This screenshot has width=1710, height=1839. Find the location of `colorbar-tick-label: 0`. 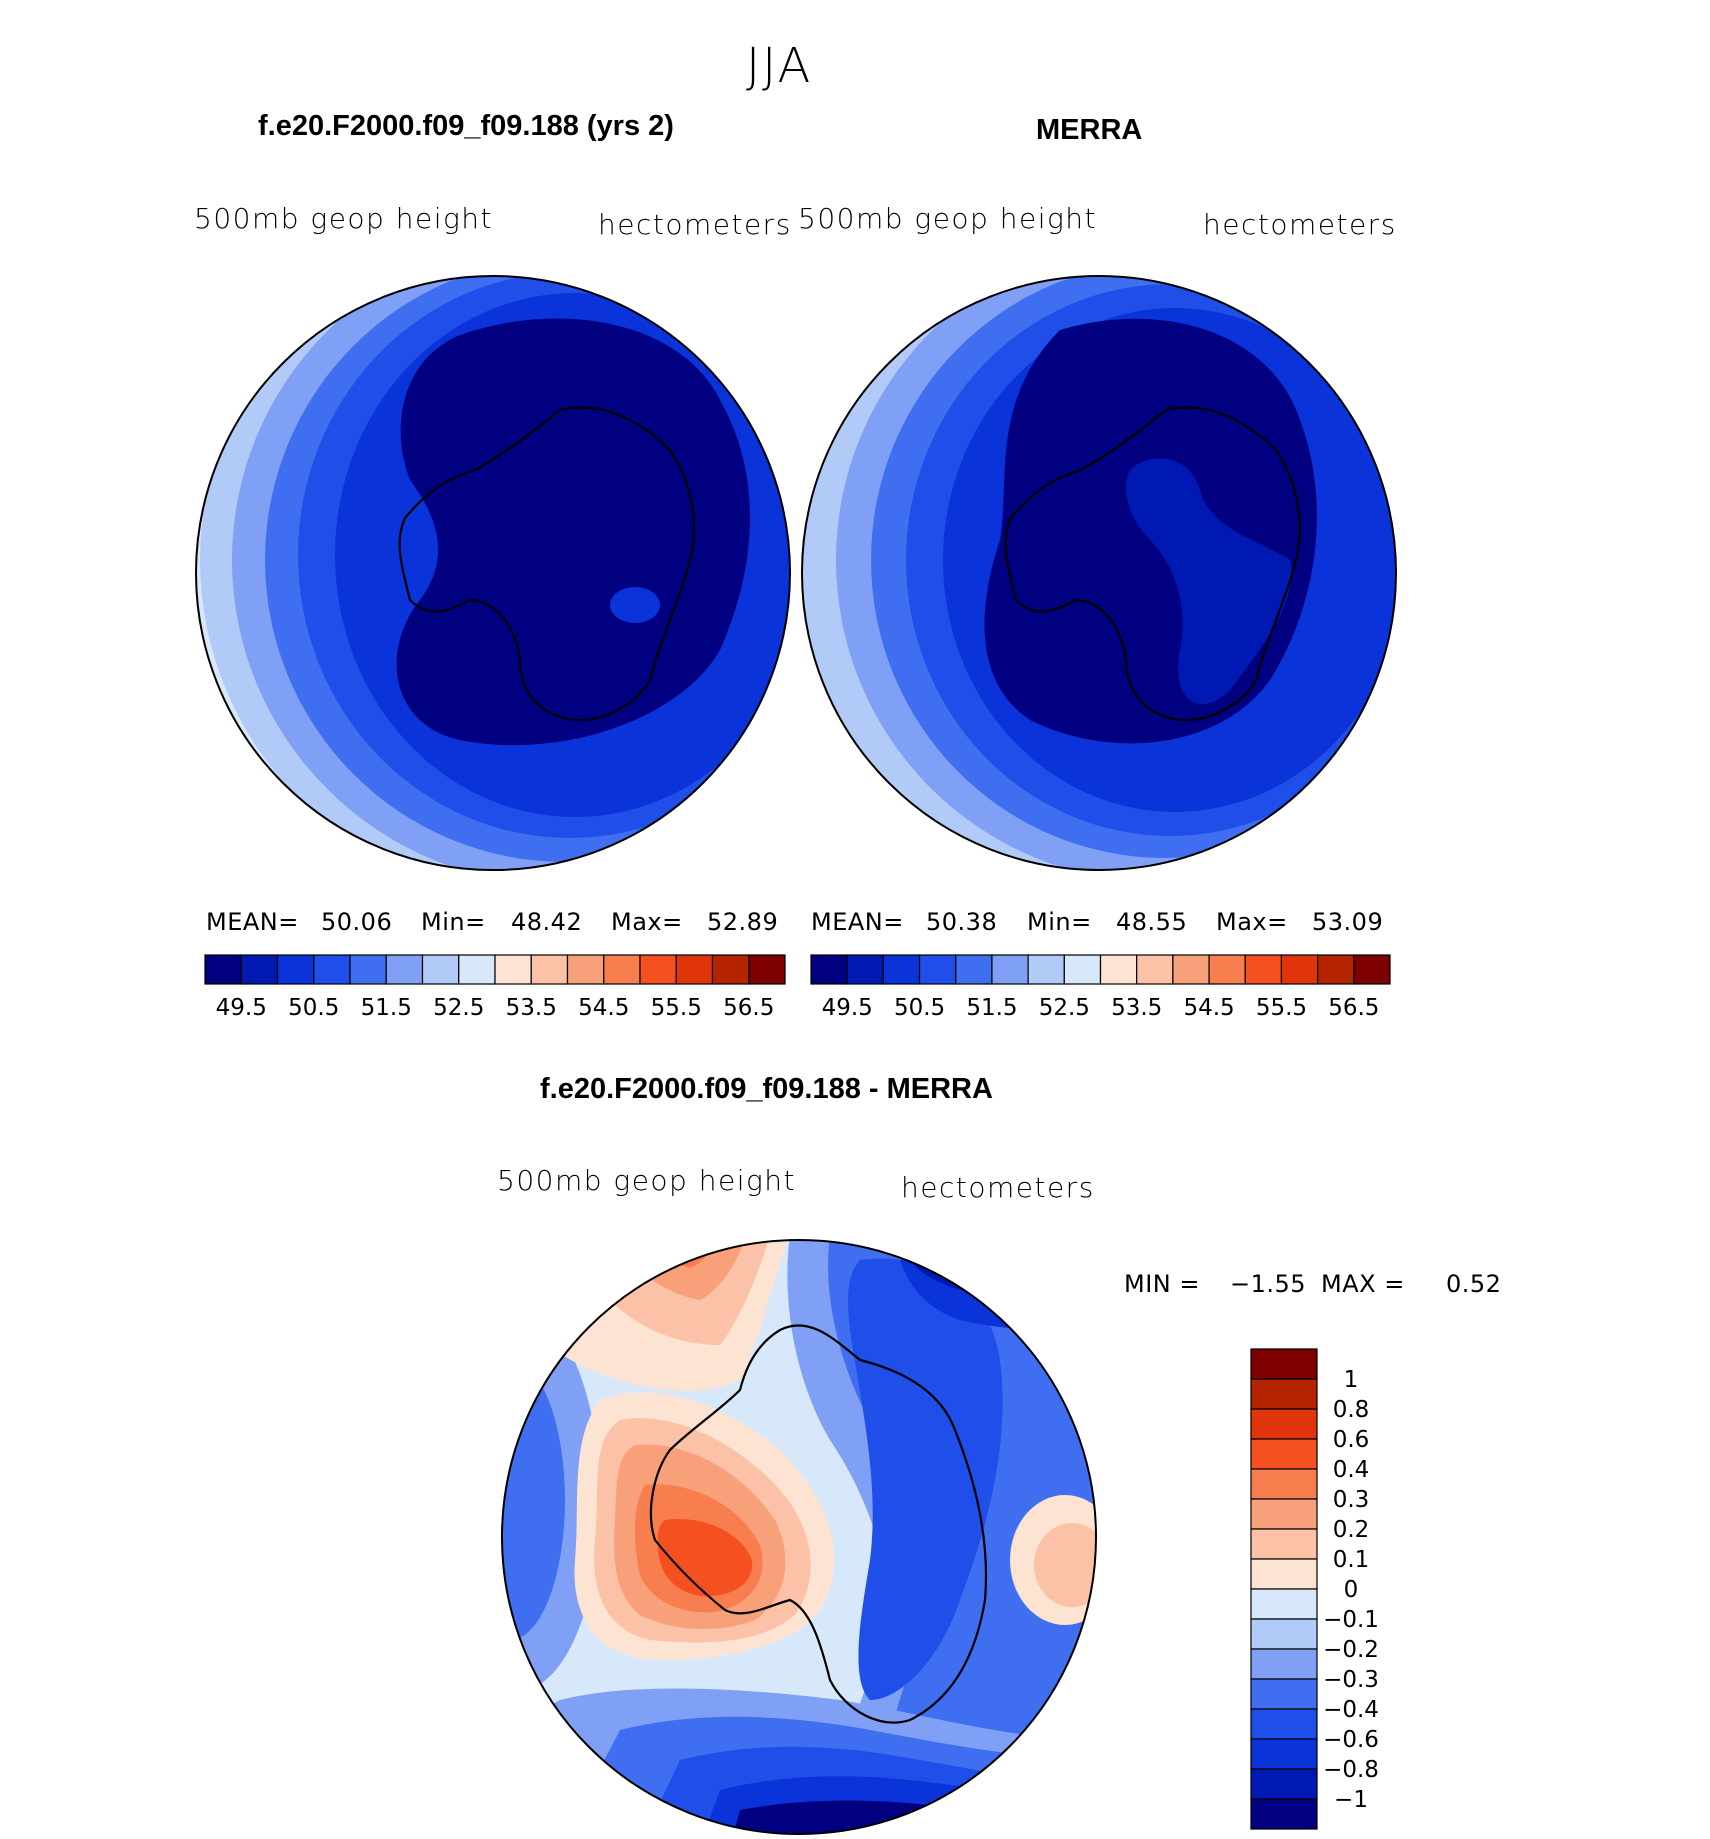

colorbar-tick-label: 0 is located at coordinates (1351, 1590).